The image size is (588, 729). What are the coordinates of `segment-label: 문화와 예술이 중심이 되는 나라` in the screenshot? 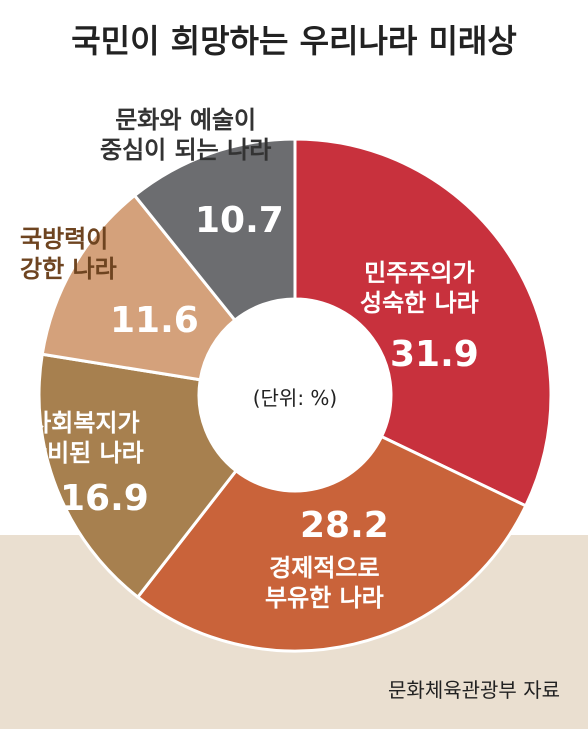 It's located at (186, 135).